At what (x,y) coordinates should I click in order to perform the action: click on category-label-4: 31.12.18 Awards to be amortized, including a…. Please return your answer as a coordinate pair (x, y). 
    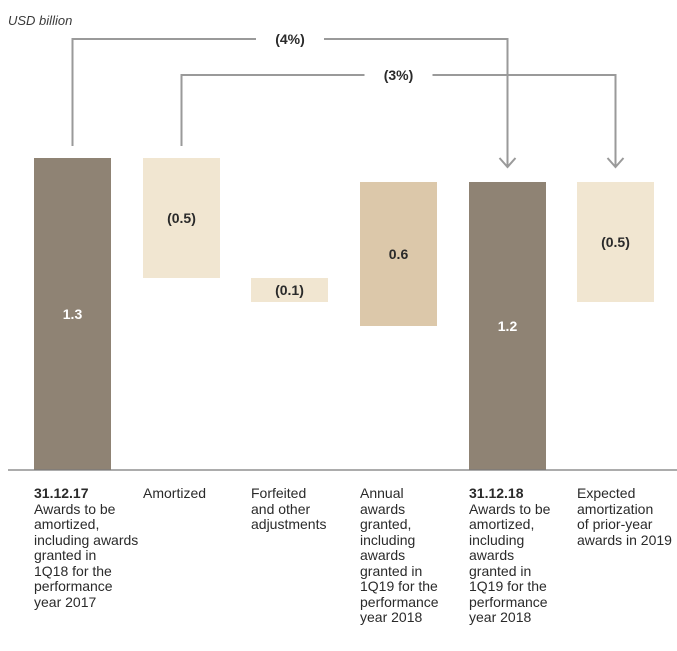
    Looking at the image, I should click on (530, 555).